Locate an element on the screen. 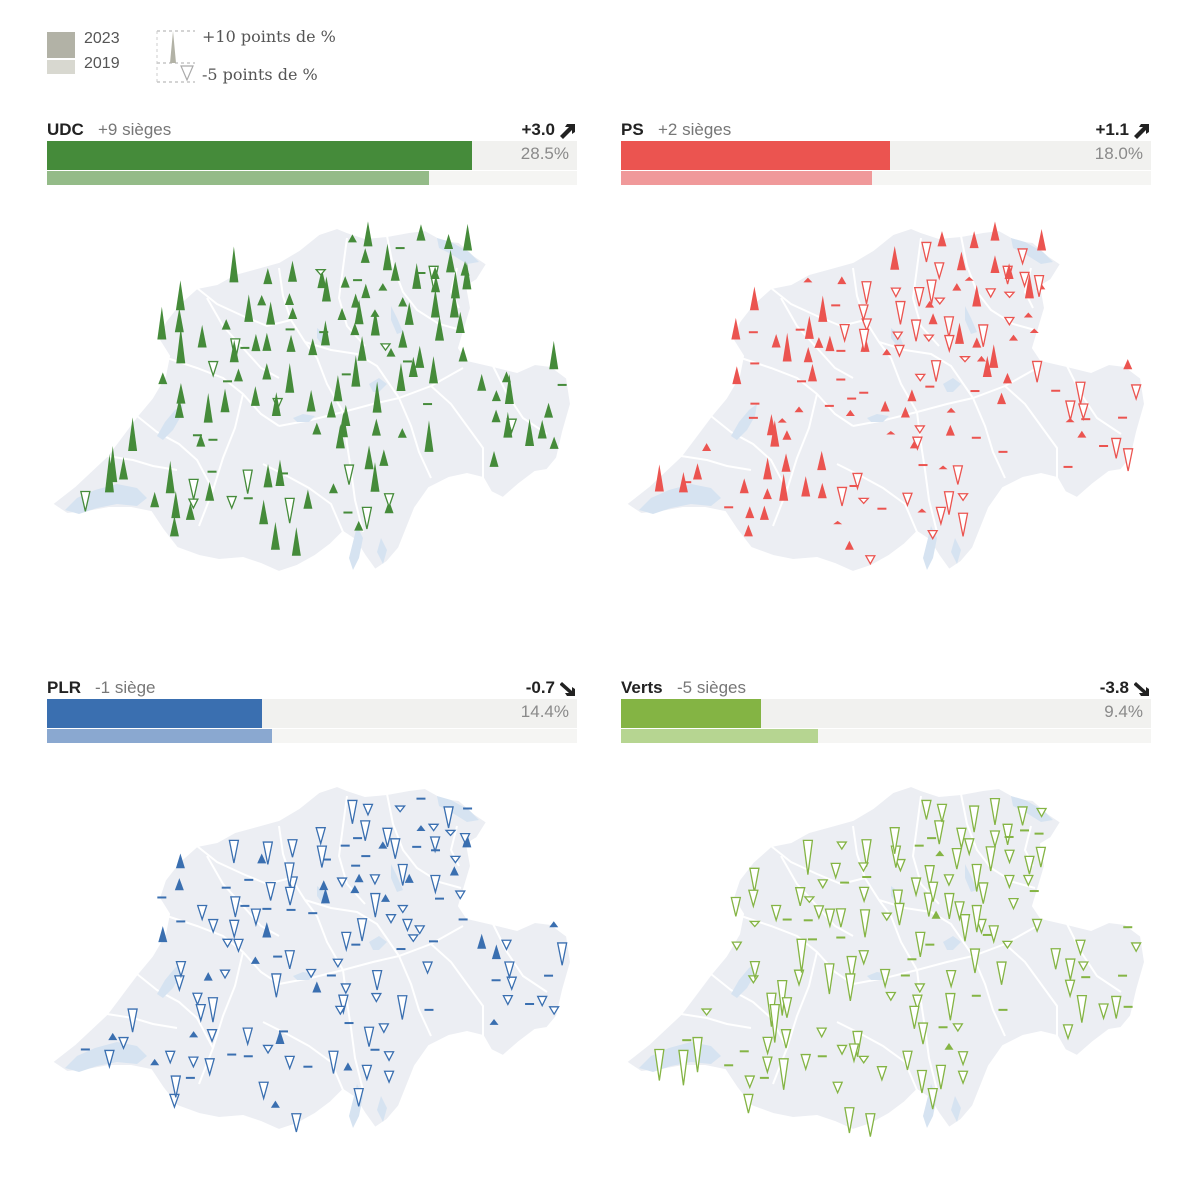 The height and width of the screenshot is (1200, 1200). share-2023-label: 18.0% is located at coordinates (1118, 153).